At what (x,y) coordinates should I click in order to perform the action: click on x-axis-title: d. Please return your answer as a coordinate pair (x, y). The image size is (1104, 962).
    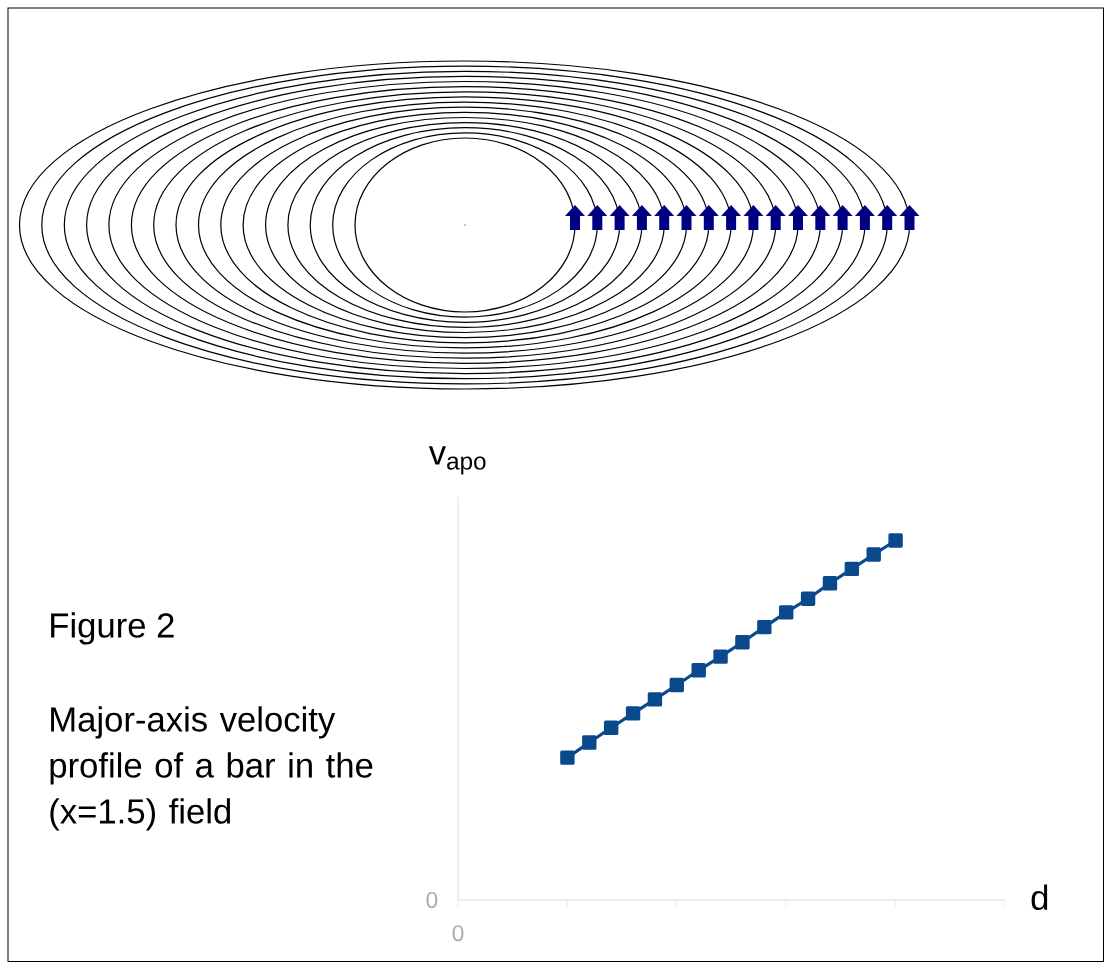
    Looking at the image, I should click on (1039, 897).